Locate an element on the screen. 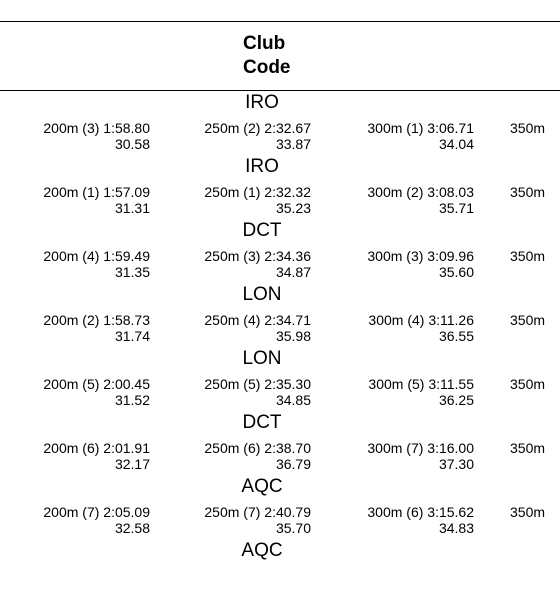 The width and height of the screenshot is (560, 600). split-cell: 300m (1) 3:06.71 34.04 is located at coordinates (408, 136).